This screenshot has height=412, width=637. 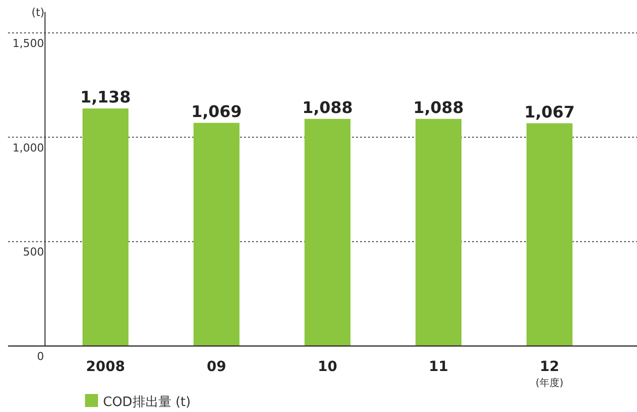 I want to click on data-label: 1,069, so click(x=216, y=111).